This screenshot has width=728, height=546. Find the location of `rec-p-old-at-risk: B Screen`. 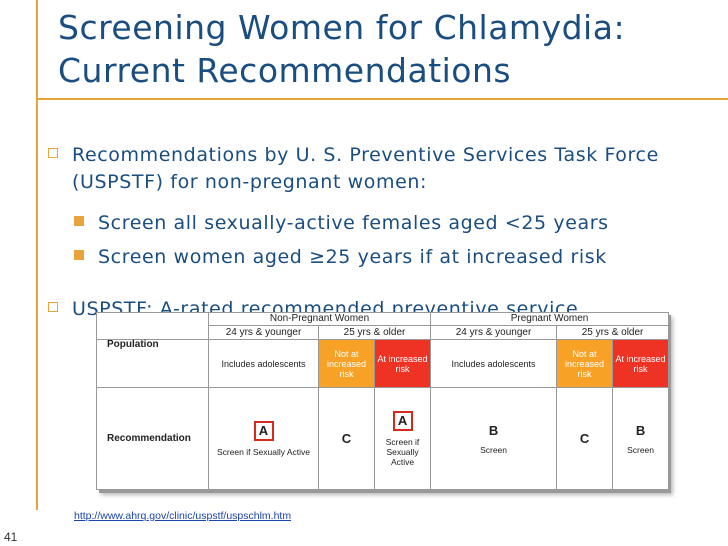

rec-p-old-at-risk: B Screen is located at coordinates (641, 438).